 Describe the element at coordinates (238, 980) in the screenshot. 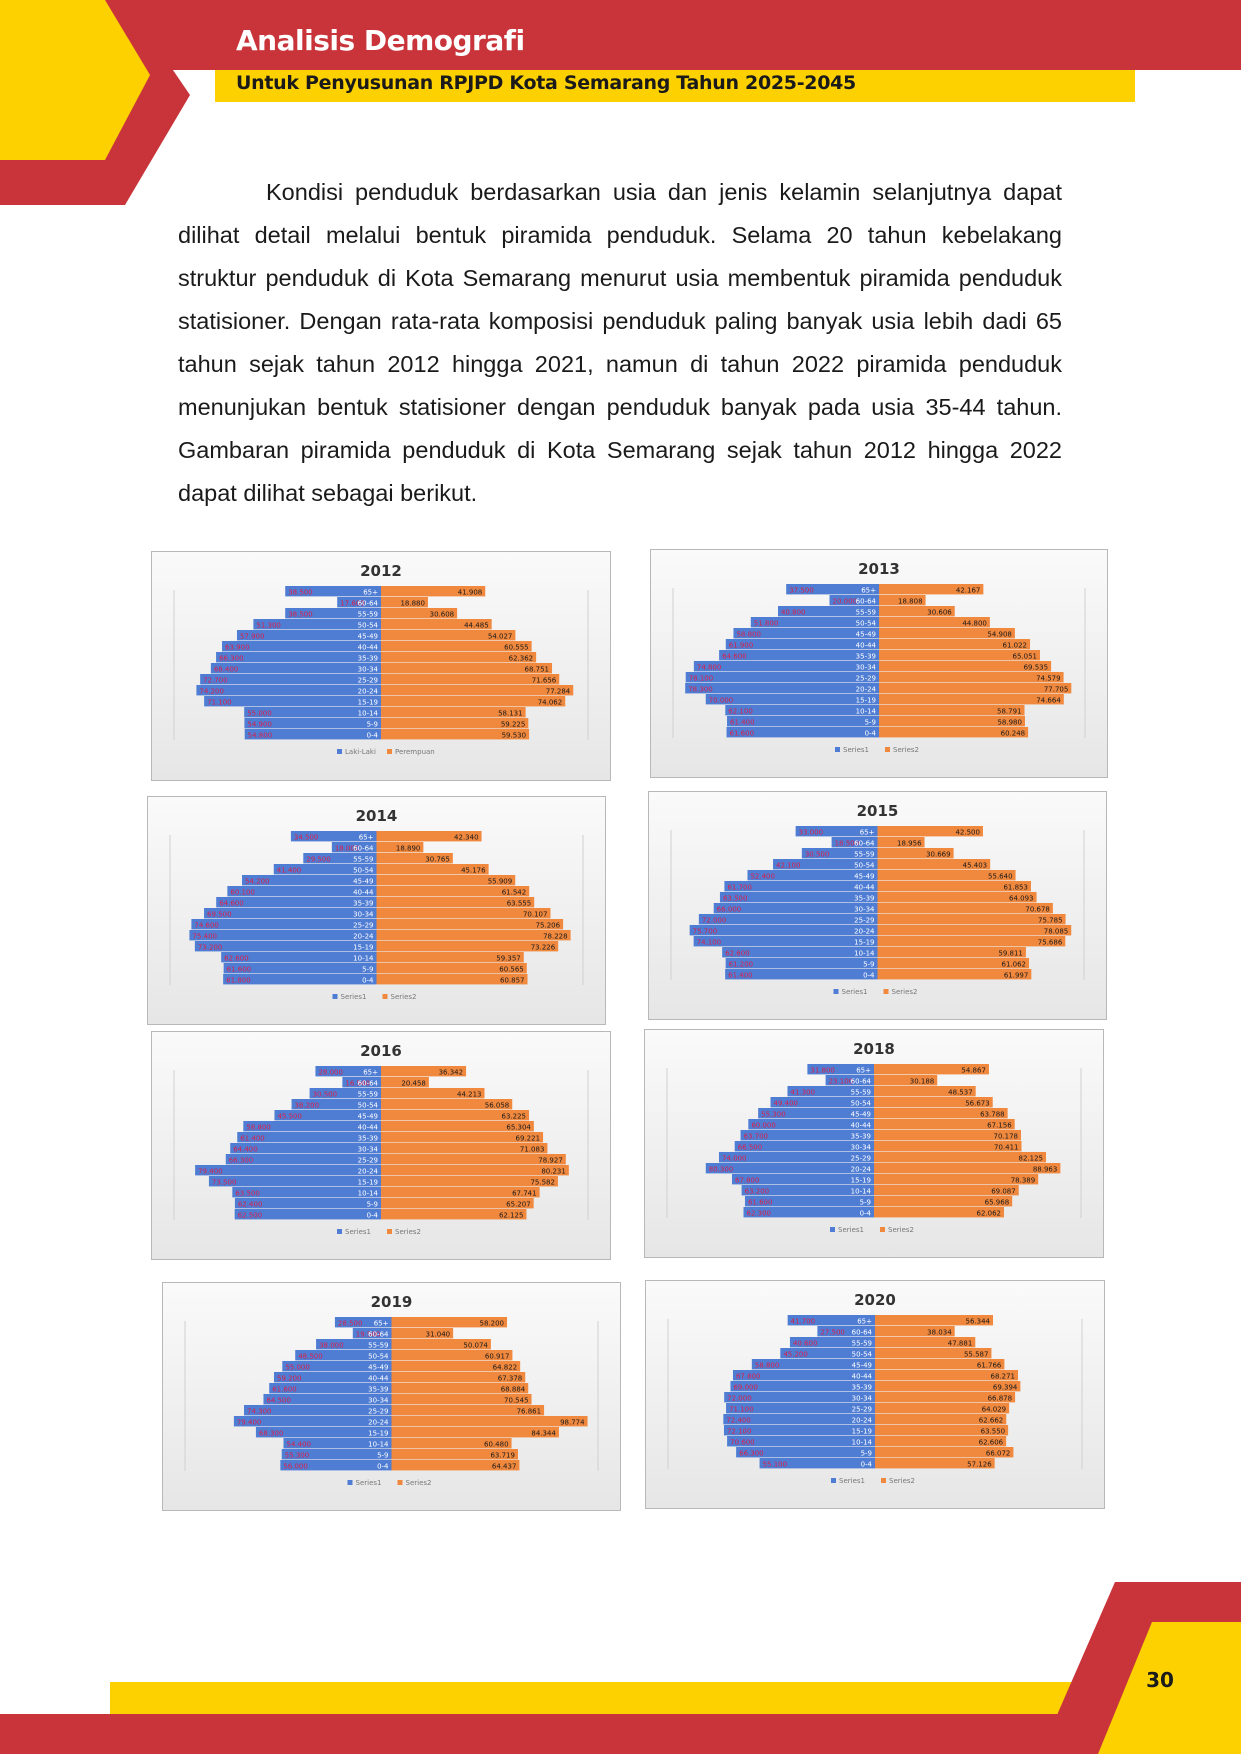

I see `data-label-male: 61.800` at that location.